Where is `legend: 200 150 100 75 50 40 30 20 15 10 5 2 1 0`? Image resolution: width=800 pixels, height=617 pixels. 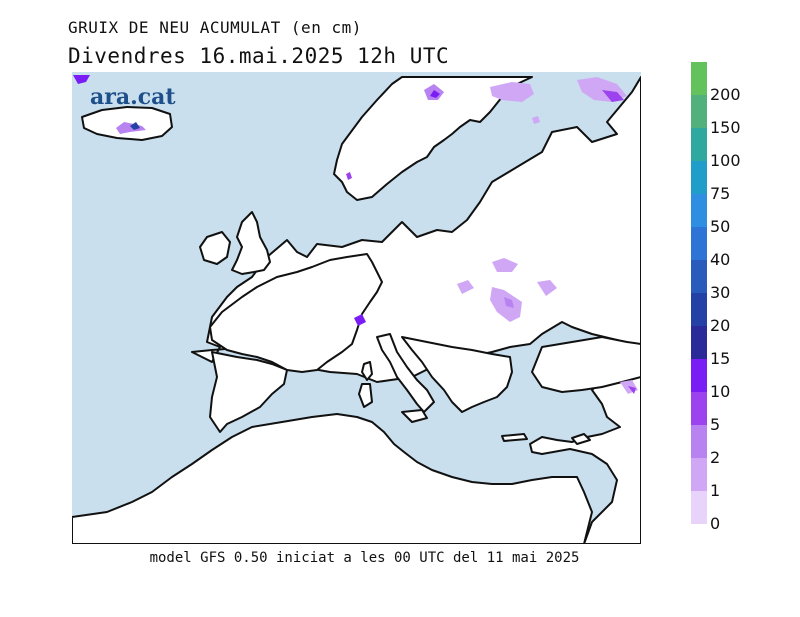 legend: 200 150 100 75 50 40 30 20 15 10 5 2 1 0 is located at coordinates (716, 297).